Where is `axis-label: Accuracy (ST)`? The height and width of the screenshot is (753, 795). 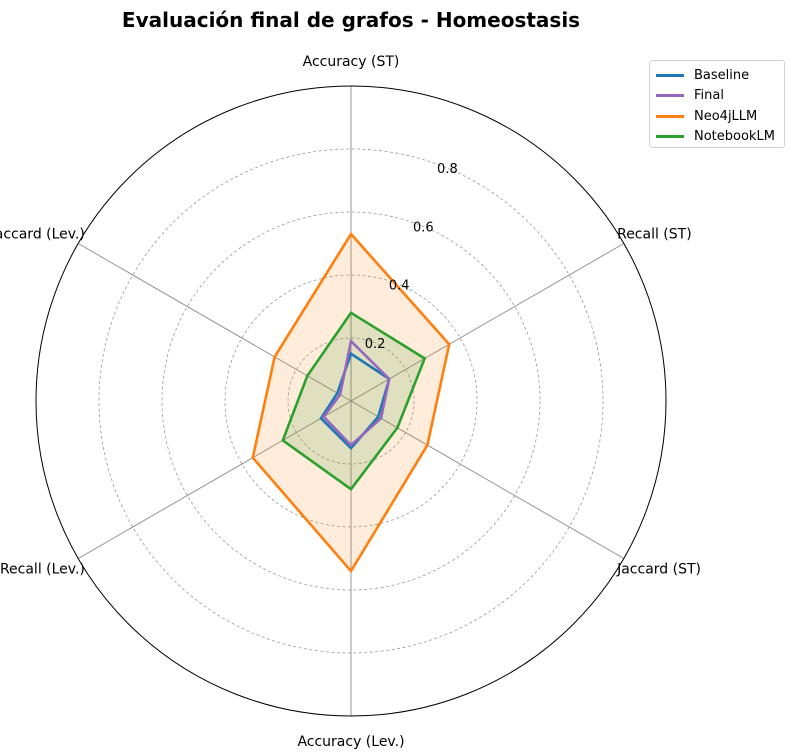 axis-label: Accuracy (ST) is located at coordinates (351, 62).